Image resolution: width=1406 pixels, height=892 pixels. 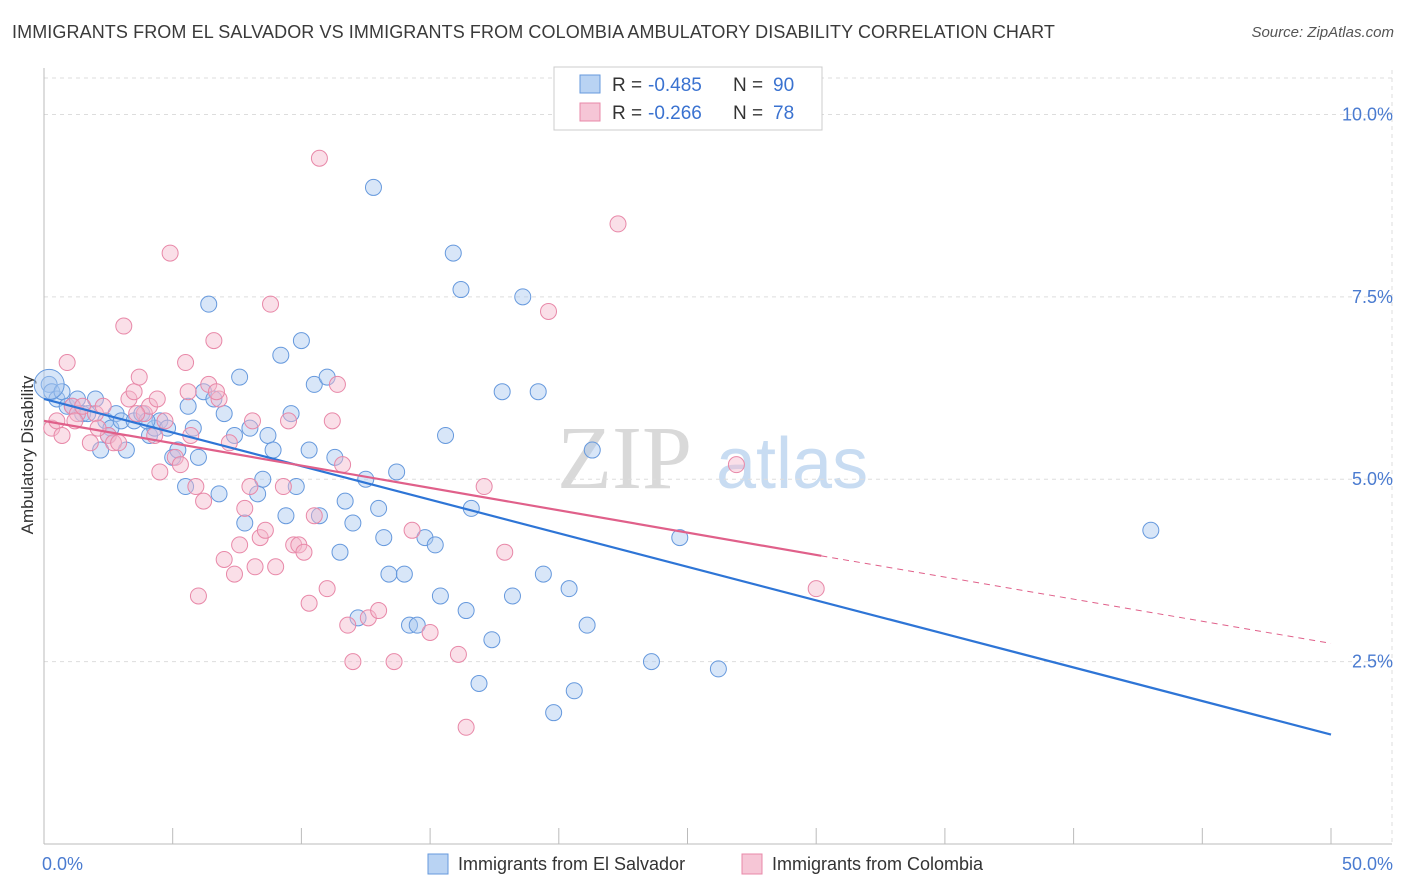 I want to click on source-label: Source: ZipAtlas.com, so click(x=1322, y=32).